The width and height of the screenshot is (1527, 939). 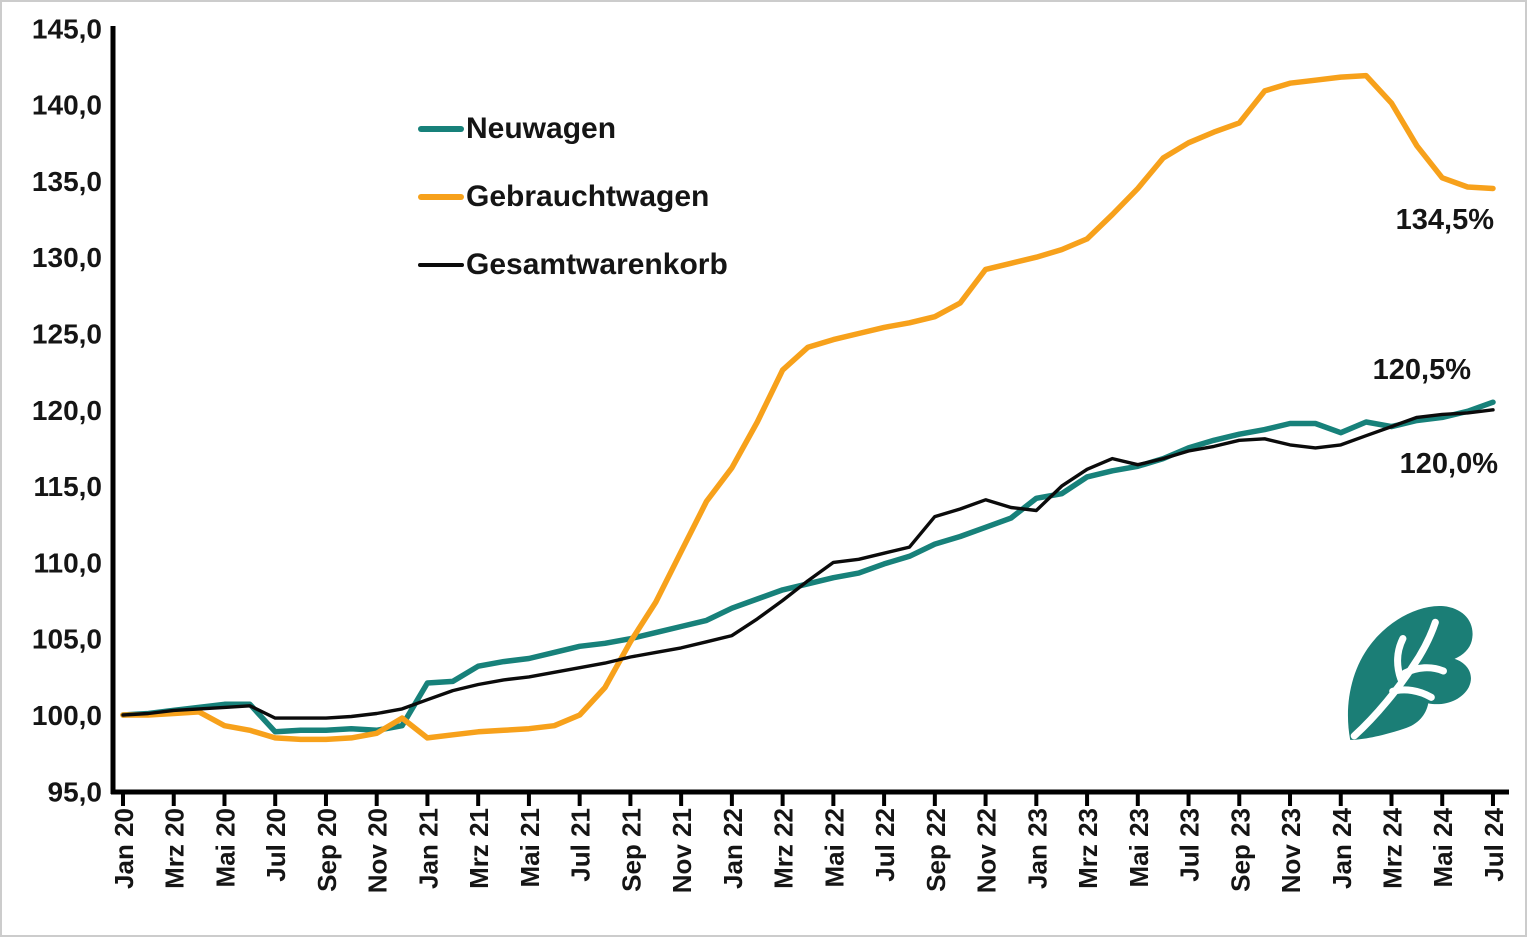 What do you see at coordinates (75, 791) in the screenshot?
I see `svg-text: 95,0` at bounding box center [75, 791].